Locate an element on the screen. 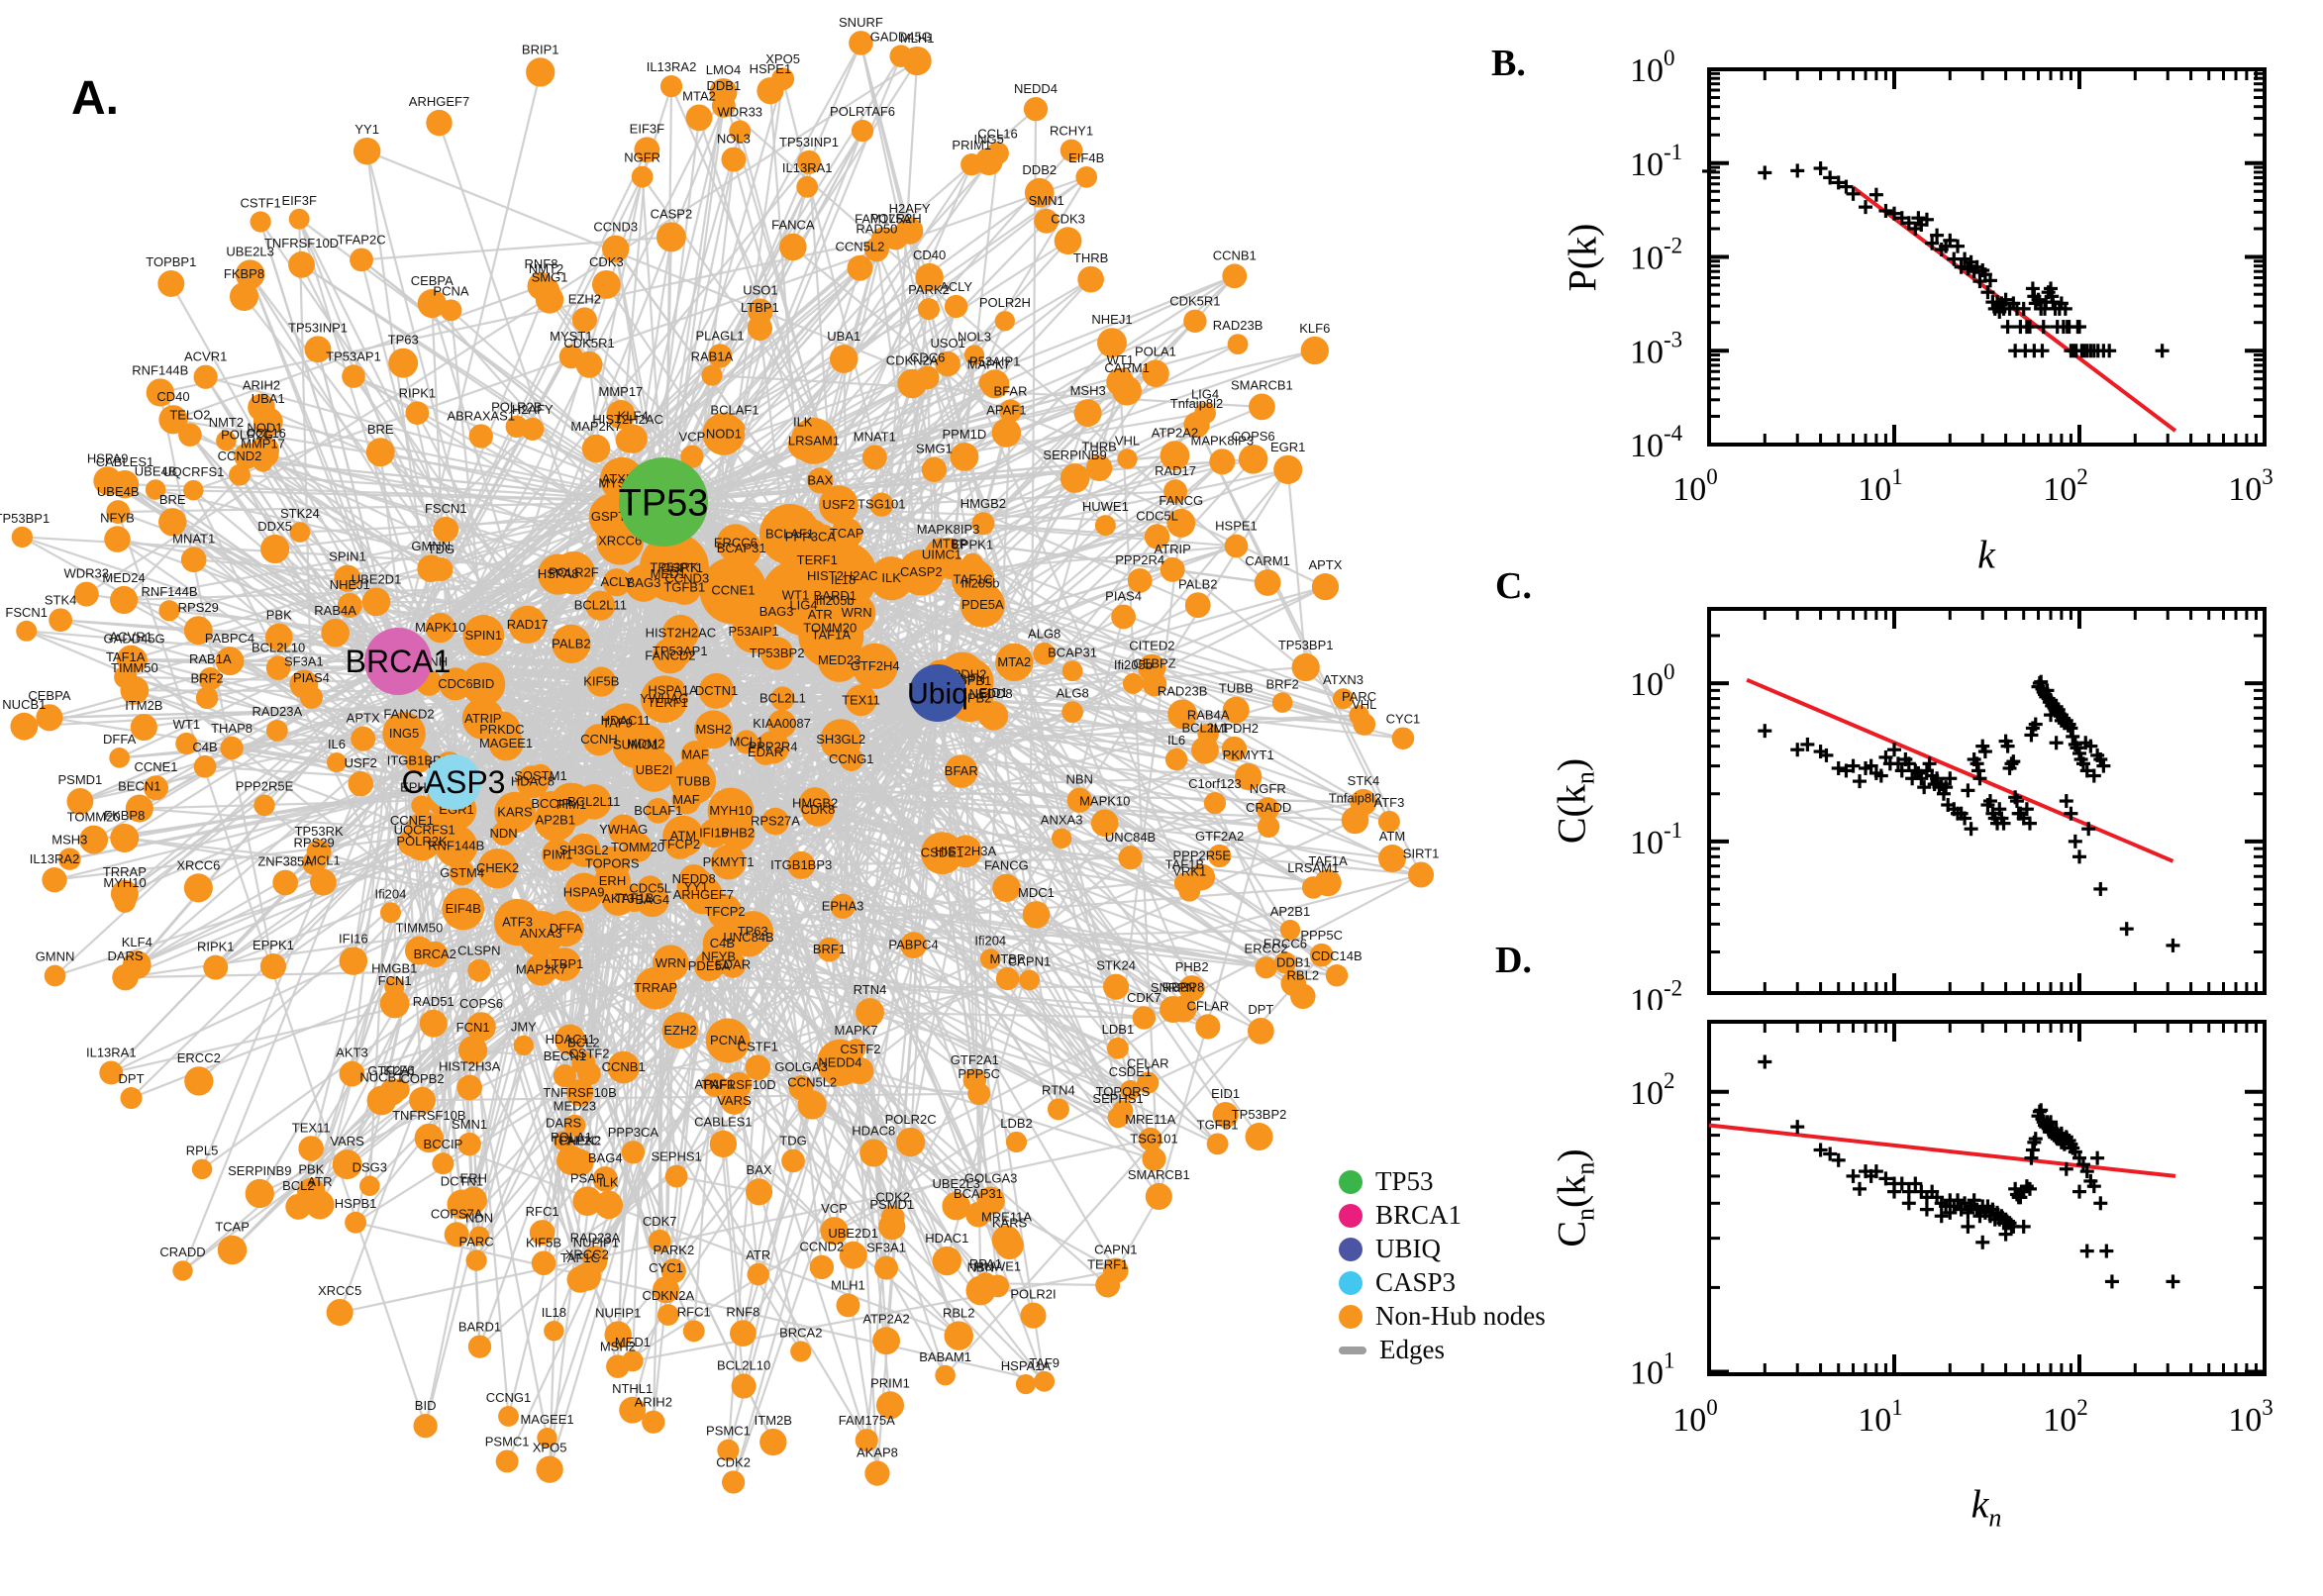  gene-label: TSG101 is located at coordinates (1154, 1139).